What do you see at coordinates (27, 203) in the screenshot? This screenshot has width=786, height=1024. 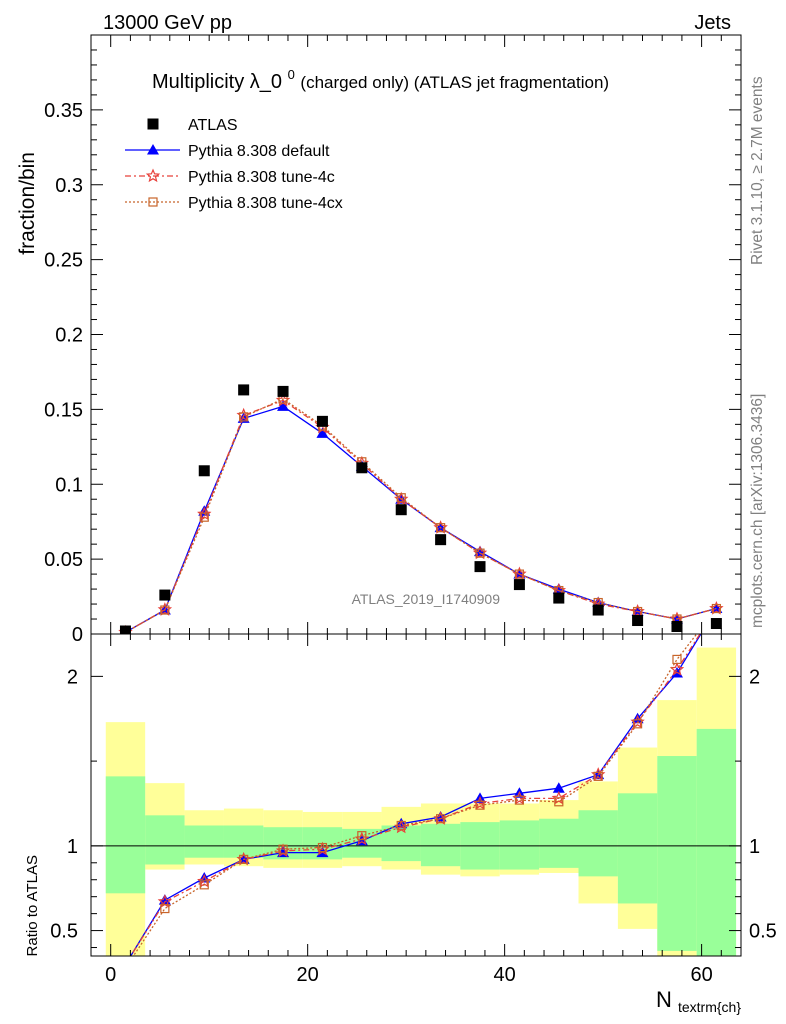 I see `top-y-axis-label: fraction/bin` at bounding box center [27, 203].